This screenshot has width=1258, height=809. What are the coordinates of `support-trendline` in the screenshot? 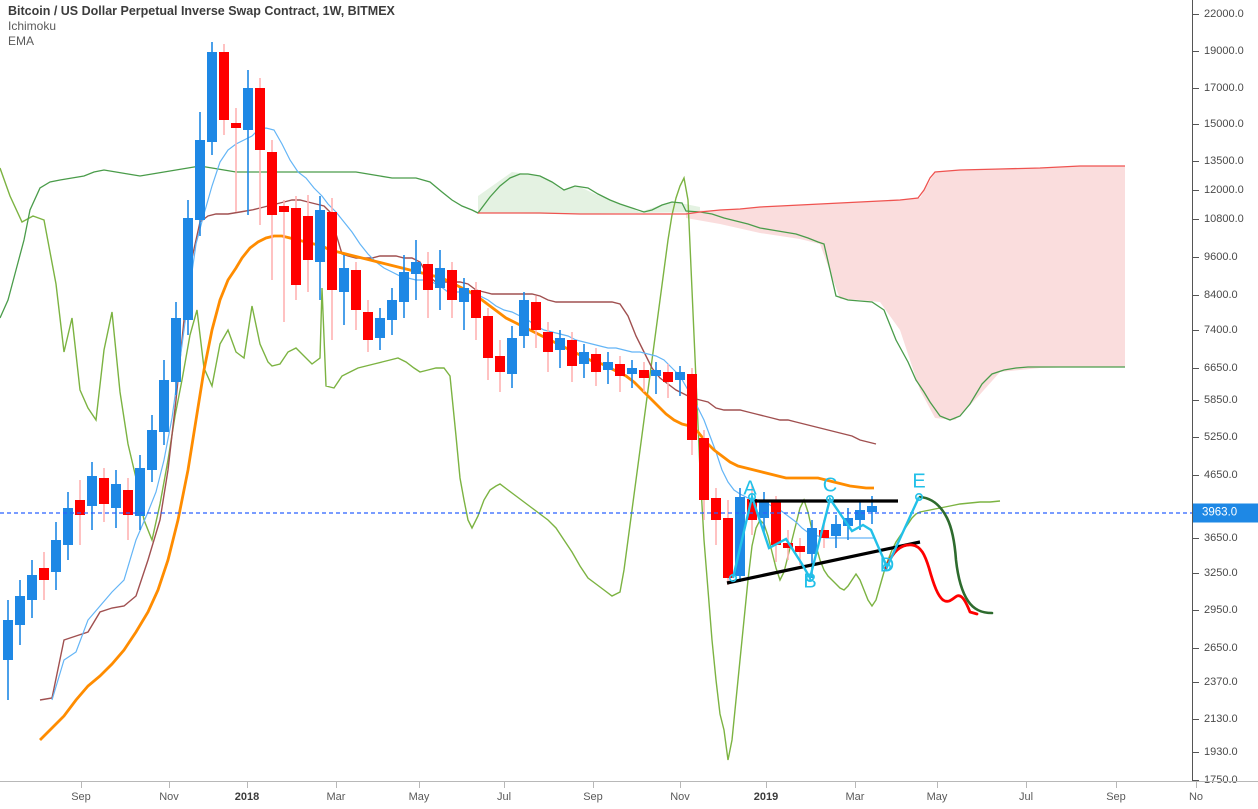 It's located at (823, 562).